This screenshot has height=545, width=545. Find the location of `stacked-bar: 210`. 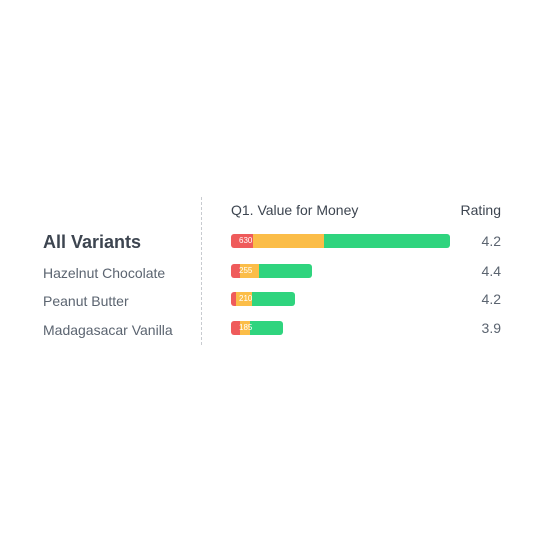

stacked-bar: 210 is located at coordinates (263, 299).